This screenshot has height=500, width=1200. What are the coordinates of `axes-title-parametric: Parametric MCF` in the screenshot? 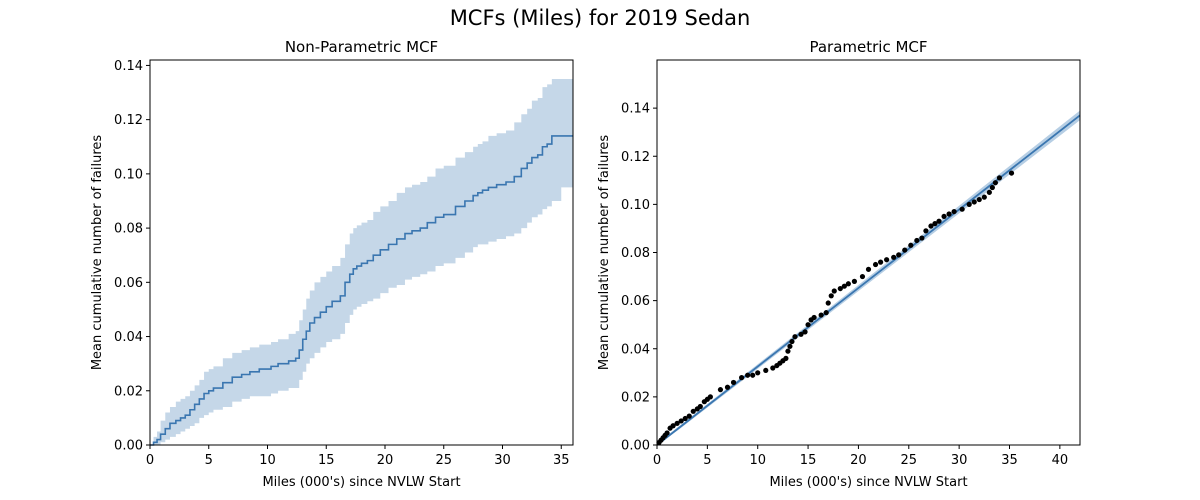 It's located at (868, 47).